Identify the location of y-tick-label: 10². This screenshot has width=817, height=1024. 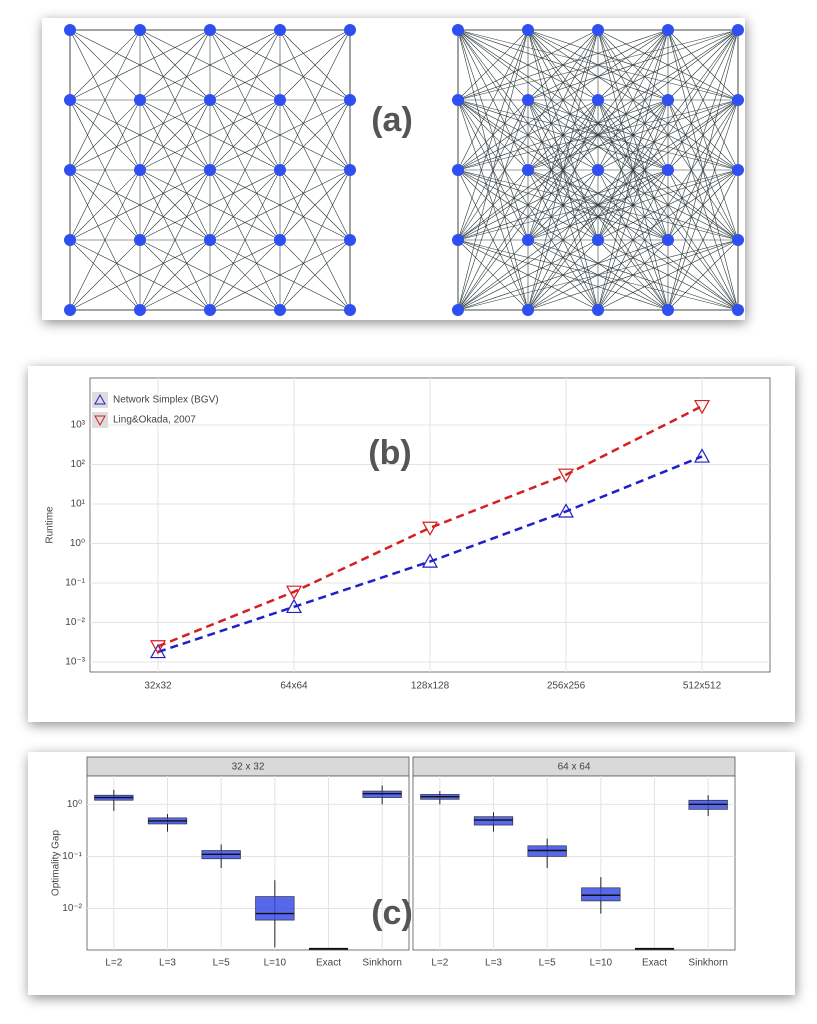
(78, 464).